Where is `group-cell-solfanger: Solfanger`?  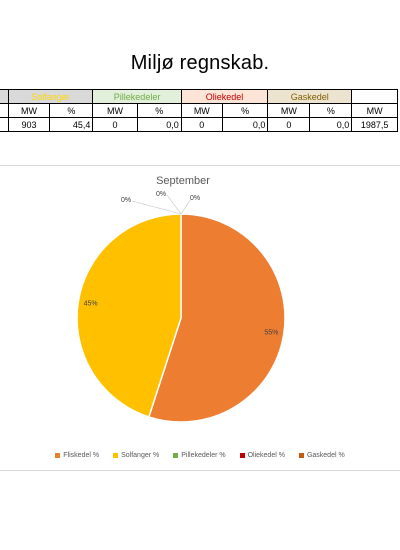
group-cell-solfanger: Solfanger is located at coordinates (50, 96).